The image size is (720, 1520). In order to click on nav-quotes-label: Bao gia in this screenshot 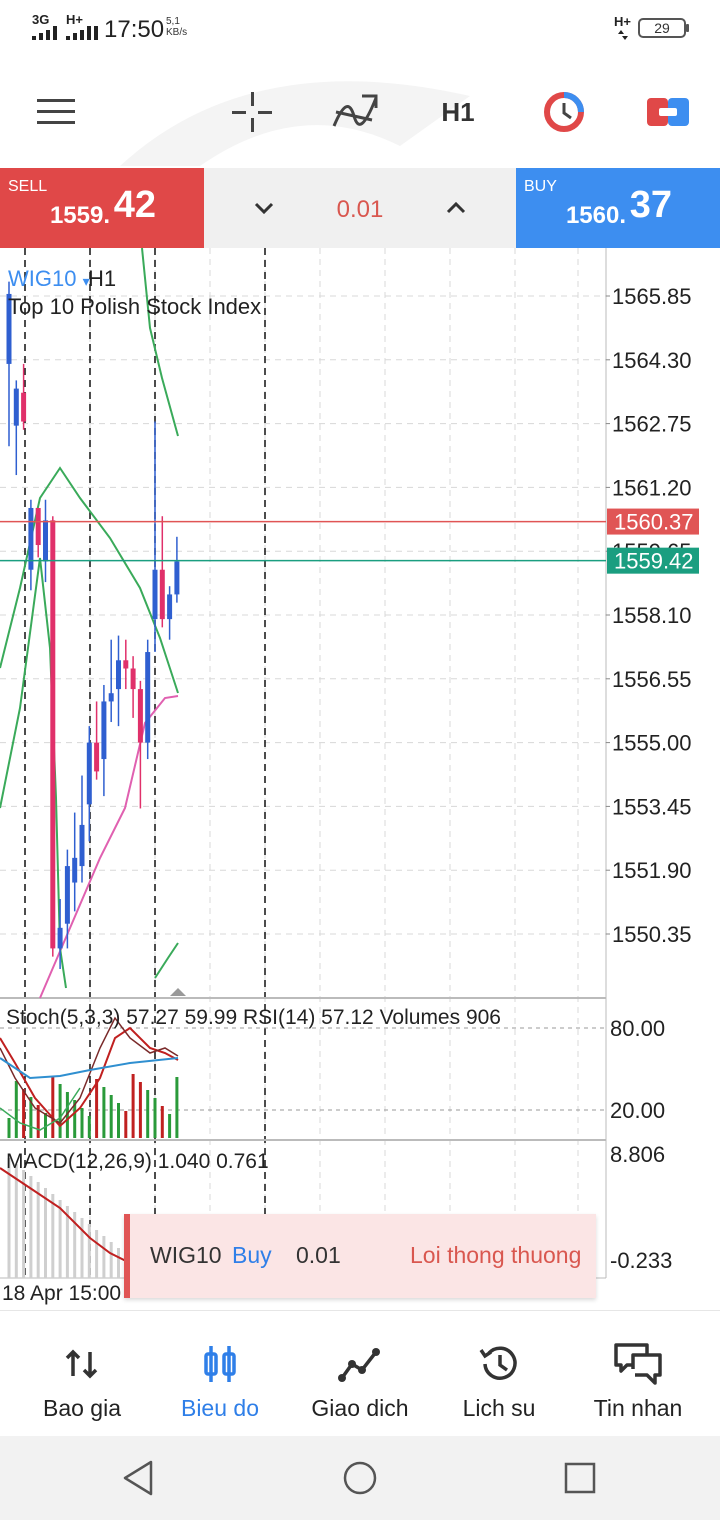, I will do `click(81, 1408)`.